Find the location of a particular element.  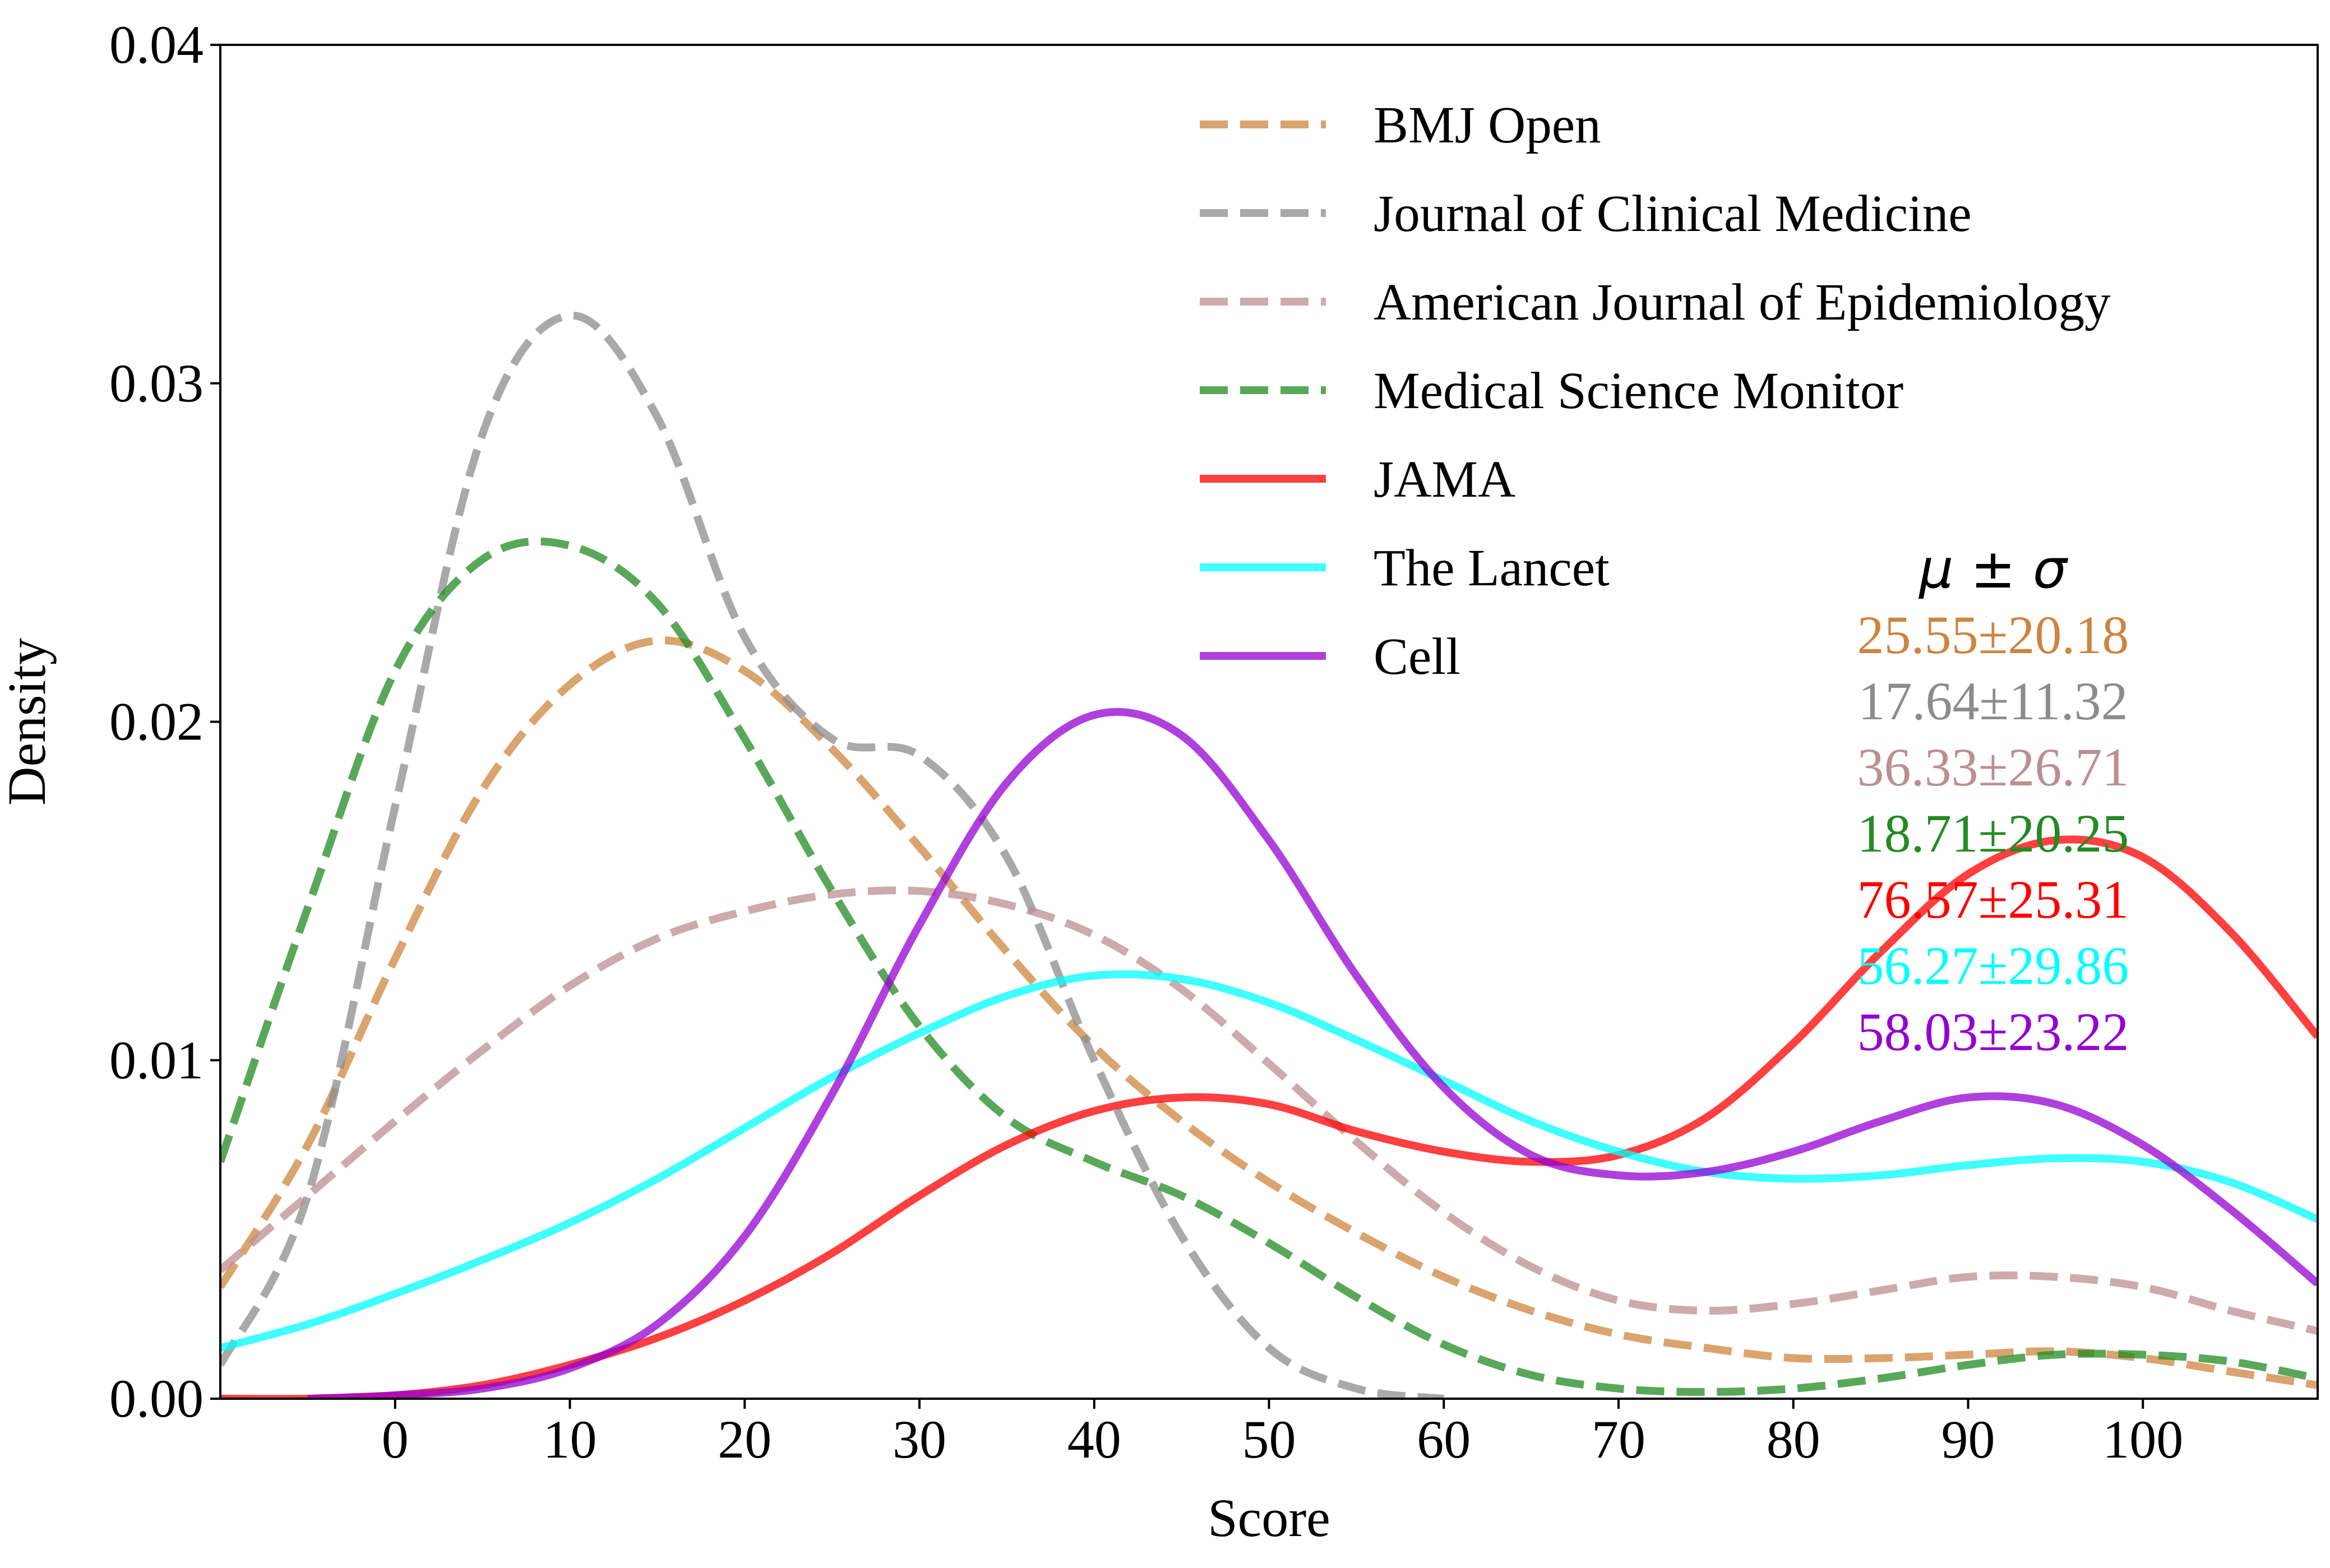

legend-label: Journal of Clinical Medicine is located at coordinates (1673, 214).